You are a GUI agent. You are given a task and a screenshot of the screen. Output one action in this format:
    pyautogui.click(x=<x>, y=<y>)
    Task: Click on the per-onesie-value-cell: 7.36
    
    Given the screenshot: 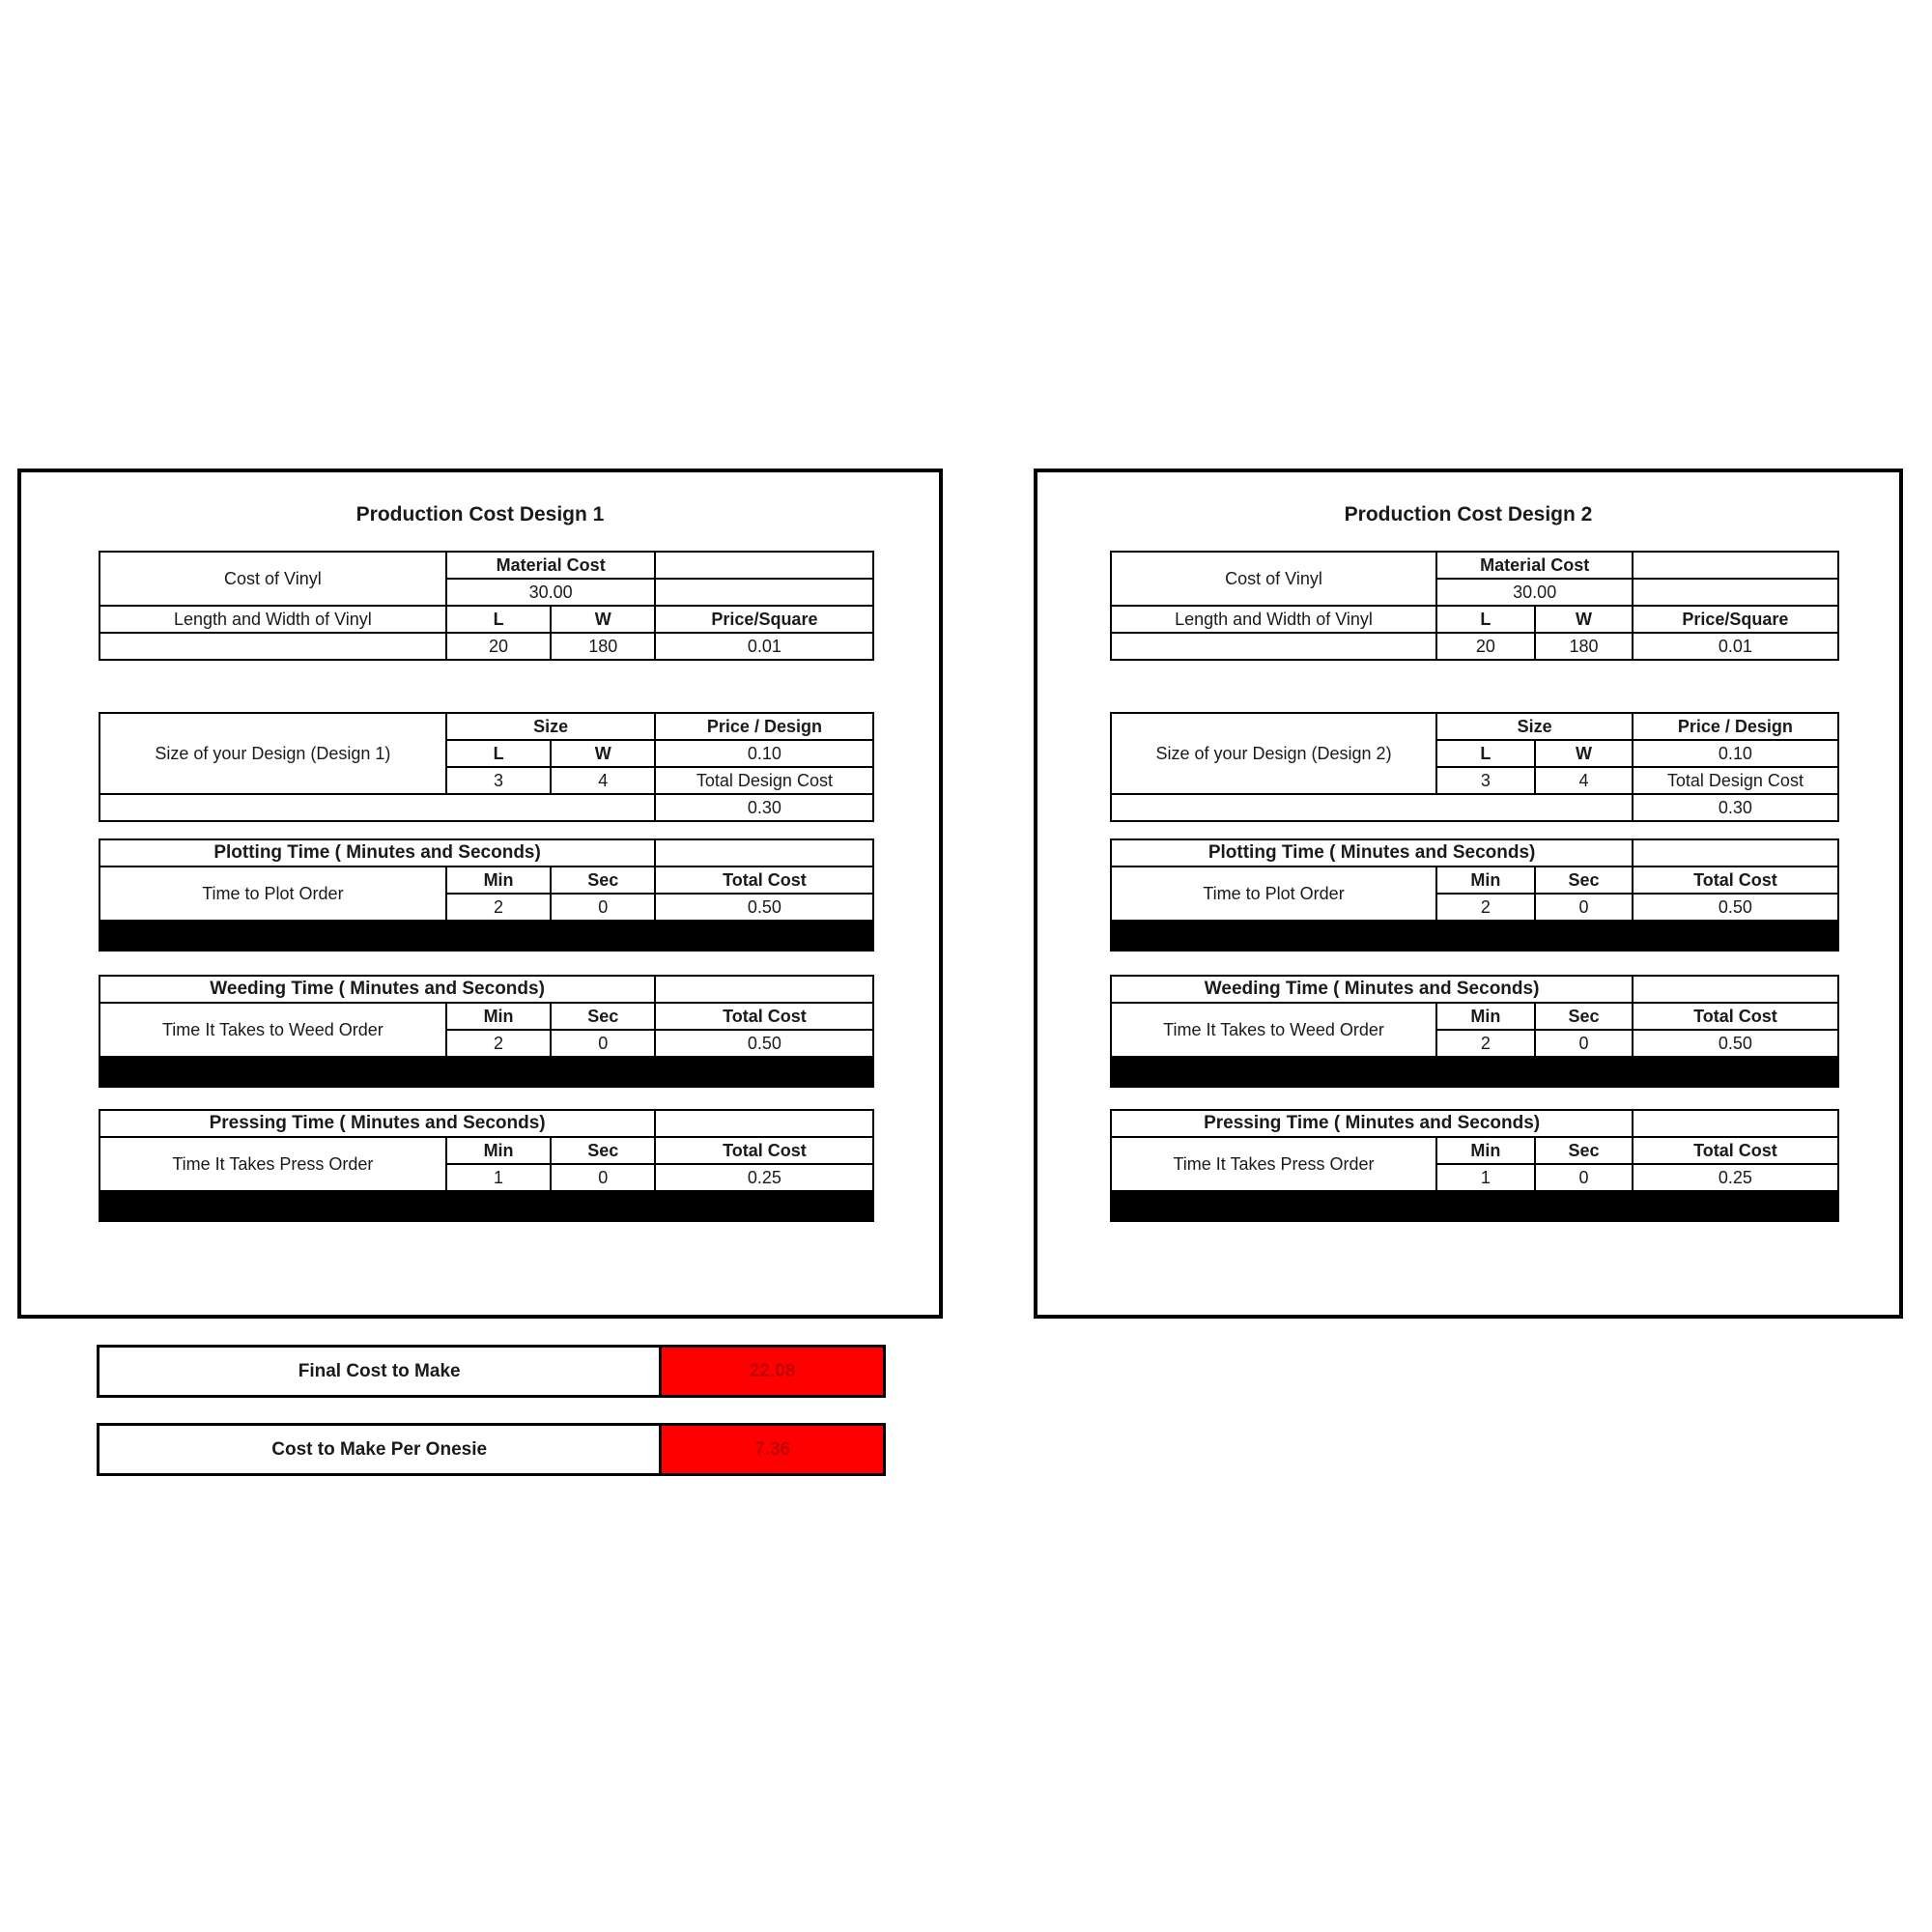 What is the action you would take?
    pyautogui.click(x=772, y=1449)
    